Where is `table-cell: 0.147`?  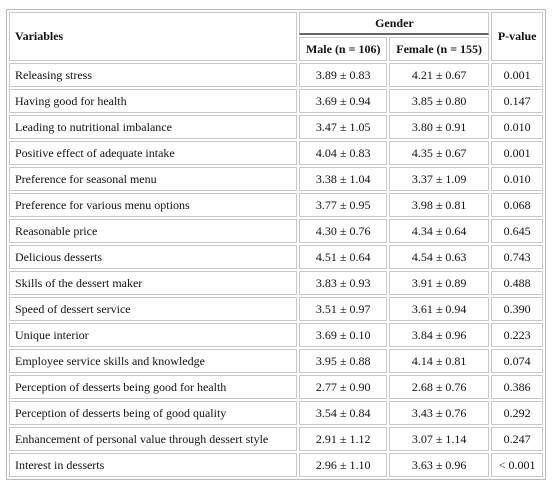 table-cell: 0.147 is located at coordinates (517, 101).